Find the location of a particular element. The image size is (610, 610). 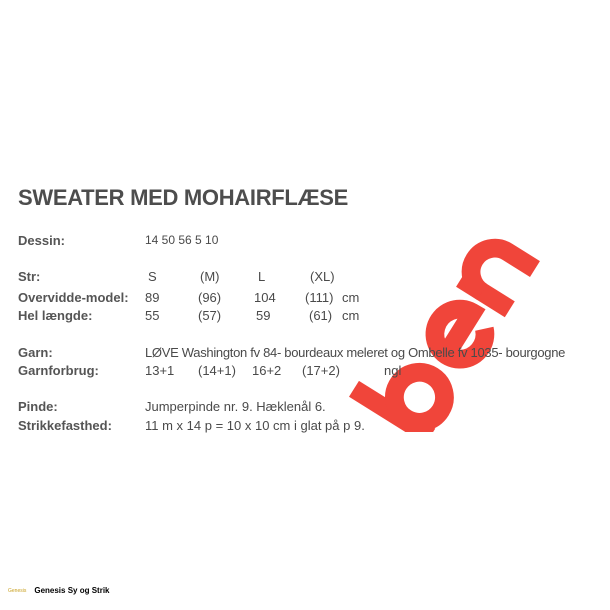

garnforbrug-l: 16+2 is located at coordinates (267, 370).